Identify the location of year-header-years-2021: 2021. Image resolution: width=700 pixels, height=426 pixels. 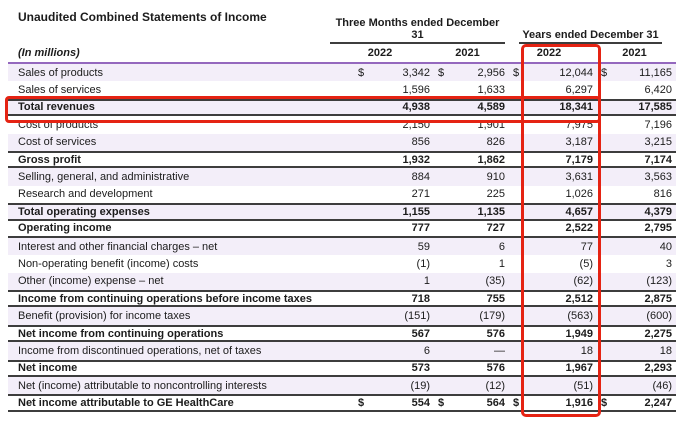
(634, 53).